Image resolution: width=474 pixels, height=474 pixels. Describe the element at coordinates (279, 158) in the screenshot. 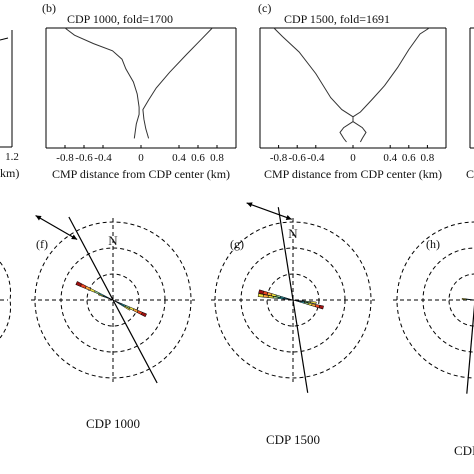

I see `panel-c-xtick-label: -0.8` at that location.